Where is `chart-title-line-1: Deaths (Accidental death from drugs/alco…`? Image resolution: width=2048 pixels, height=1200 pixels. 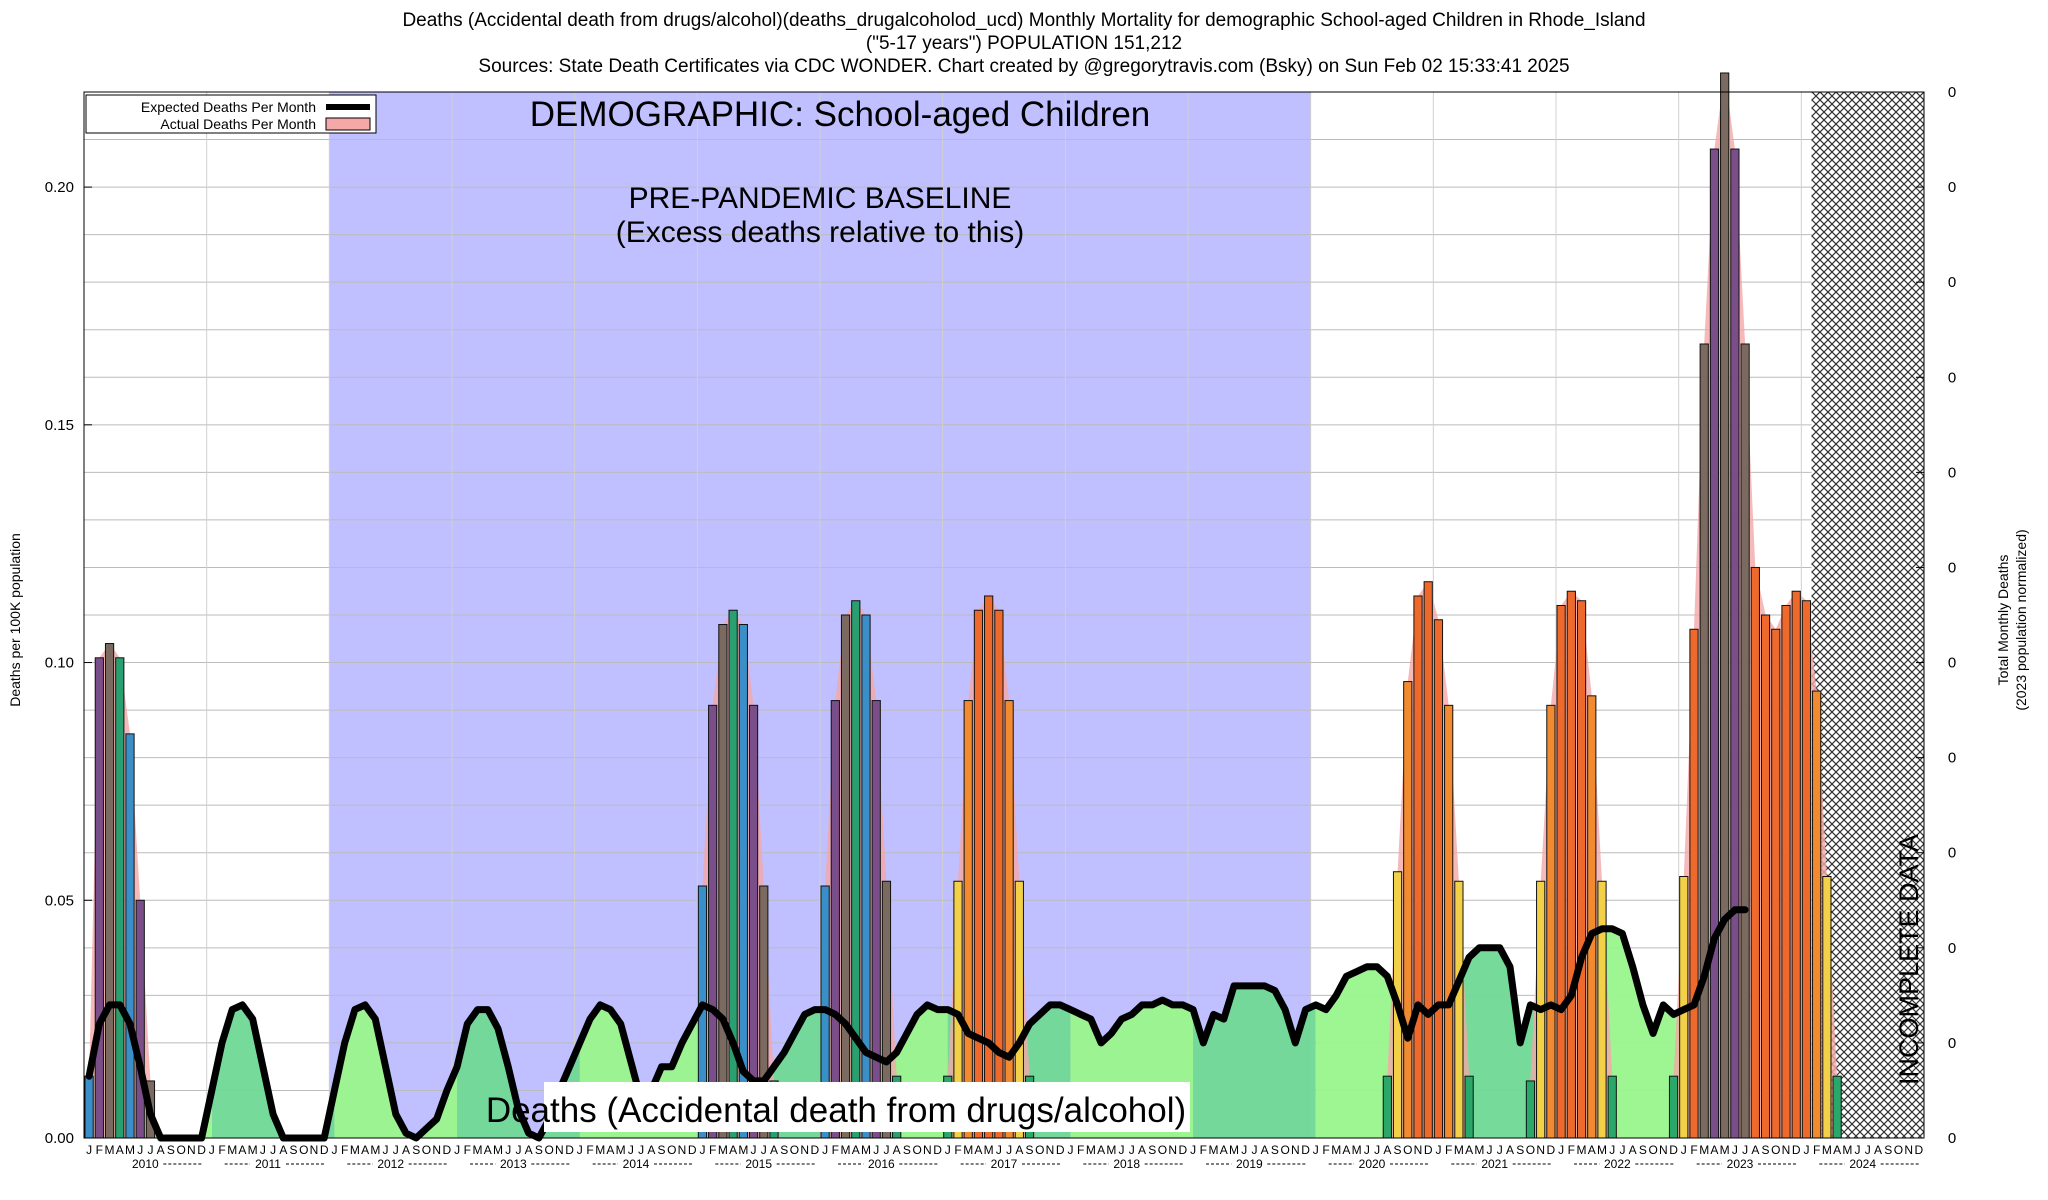 chart-title-line-1: Deaths (Accidental death from drugs/alco… is located at coordinates (1024, 20).